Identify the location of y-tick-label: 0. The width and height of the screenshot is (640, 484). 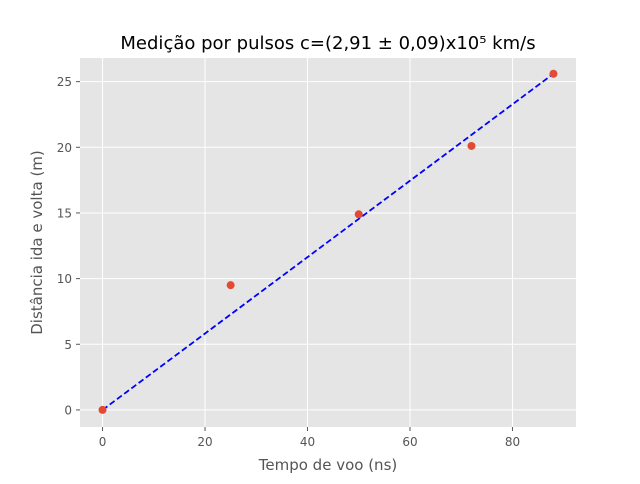
(68, 410).